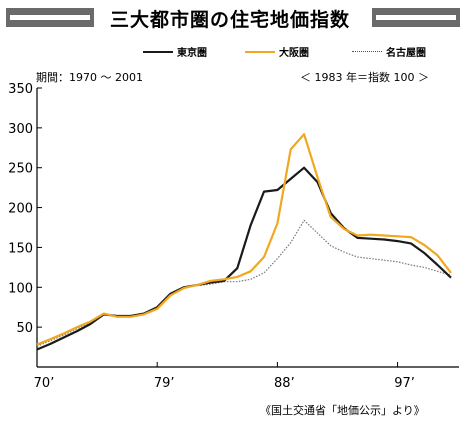  Describe the element at coordinates (50, 17) in the screenshot. I see `banner-left-bar` at that location.